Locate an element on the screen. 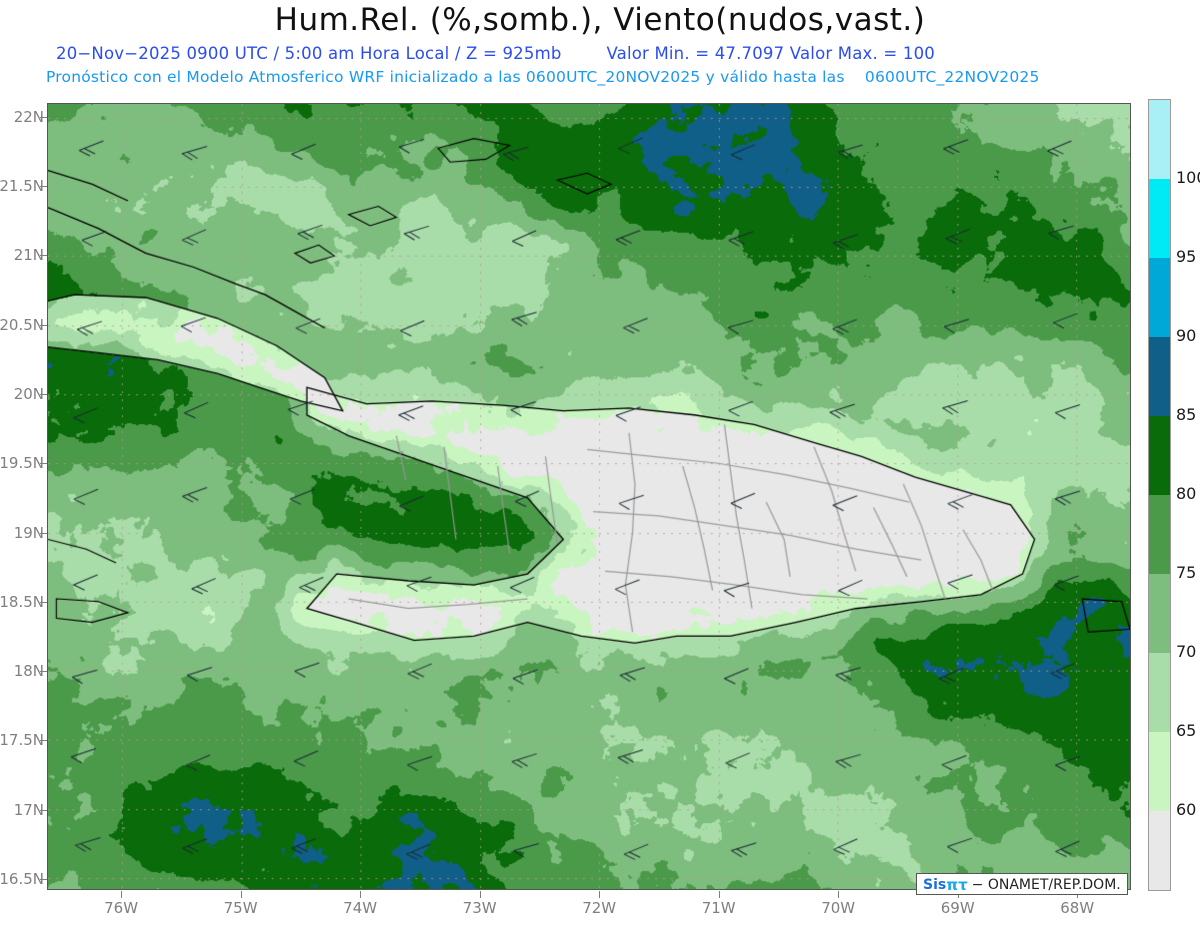  forecast-valid-until: 0600UTC_22NOV2025 is located at coordinates (952, 77).